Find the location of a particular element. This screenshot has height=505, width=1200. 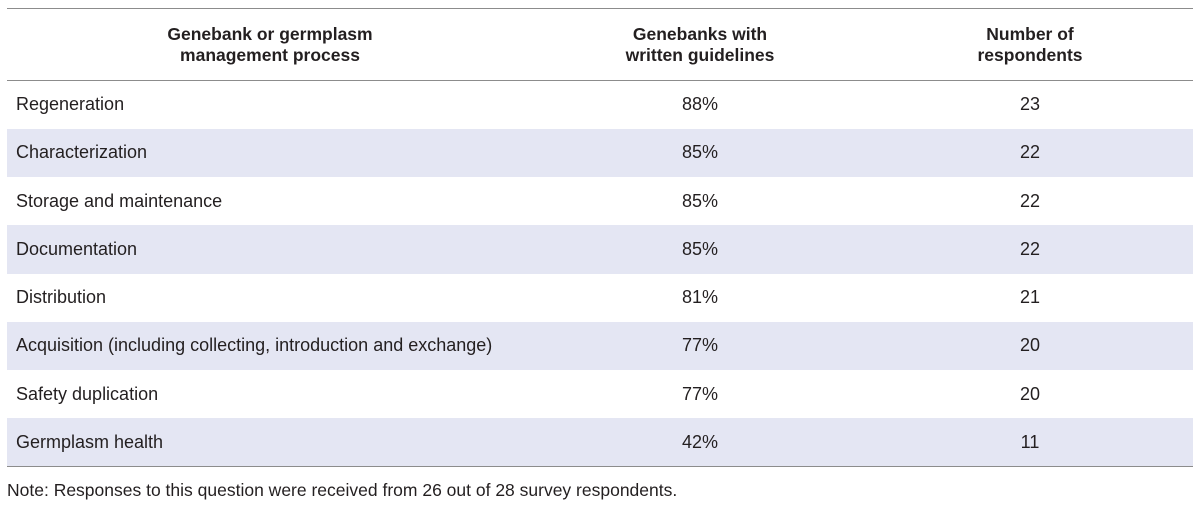

cell-process: Regeneration is located at coordinates (70, 104).